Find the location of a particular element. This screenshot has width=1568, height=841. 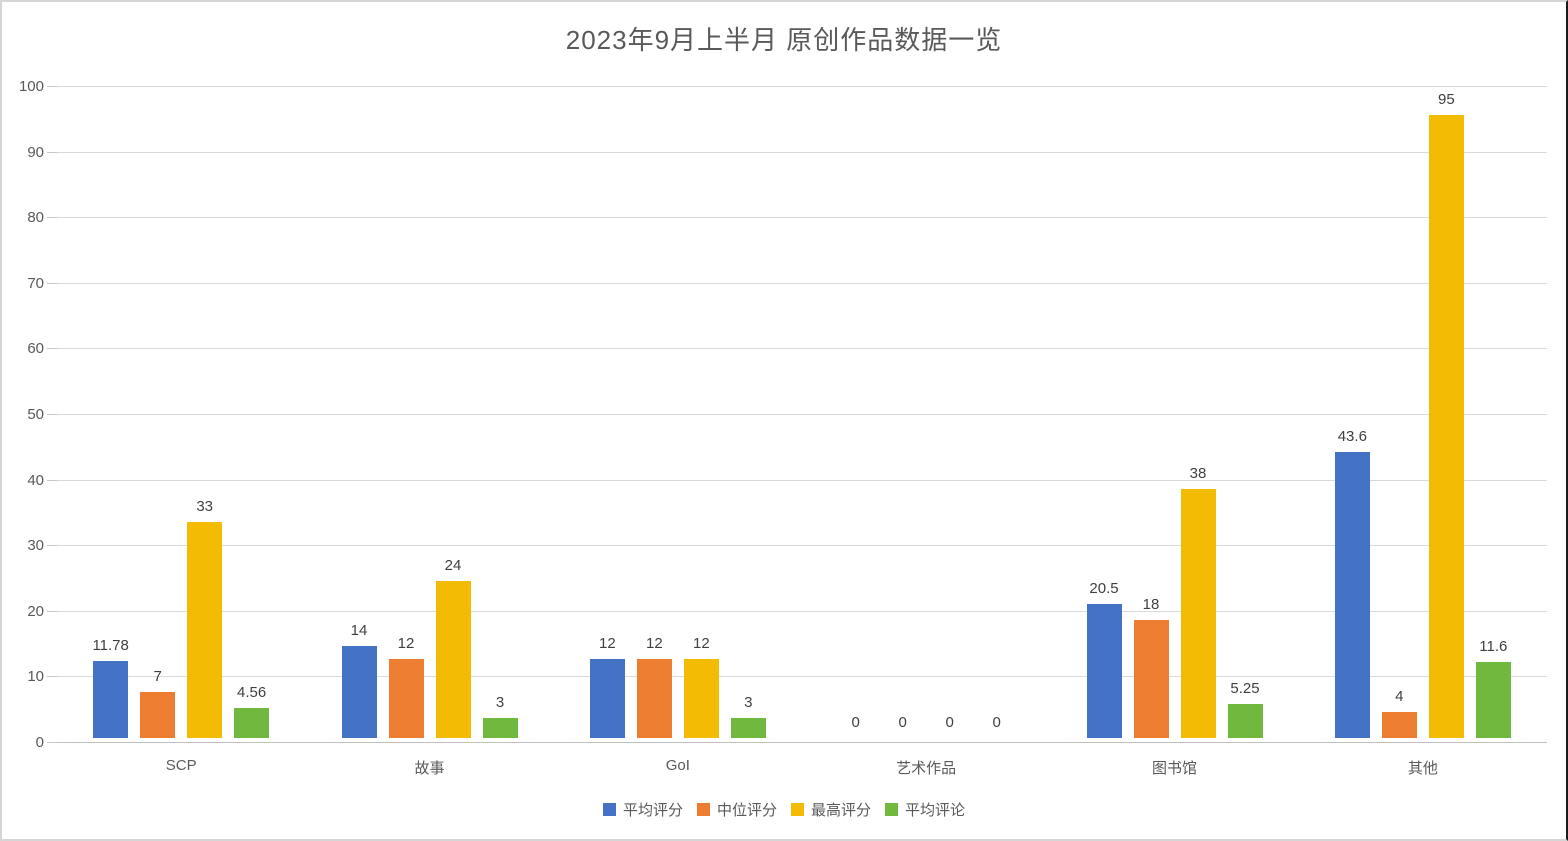

bar-value-label: 18 is located at coordinates (1151, 604).